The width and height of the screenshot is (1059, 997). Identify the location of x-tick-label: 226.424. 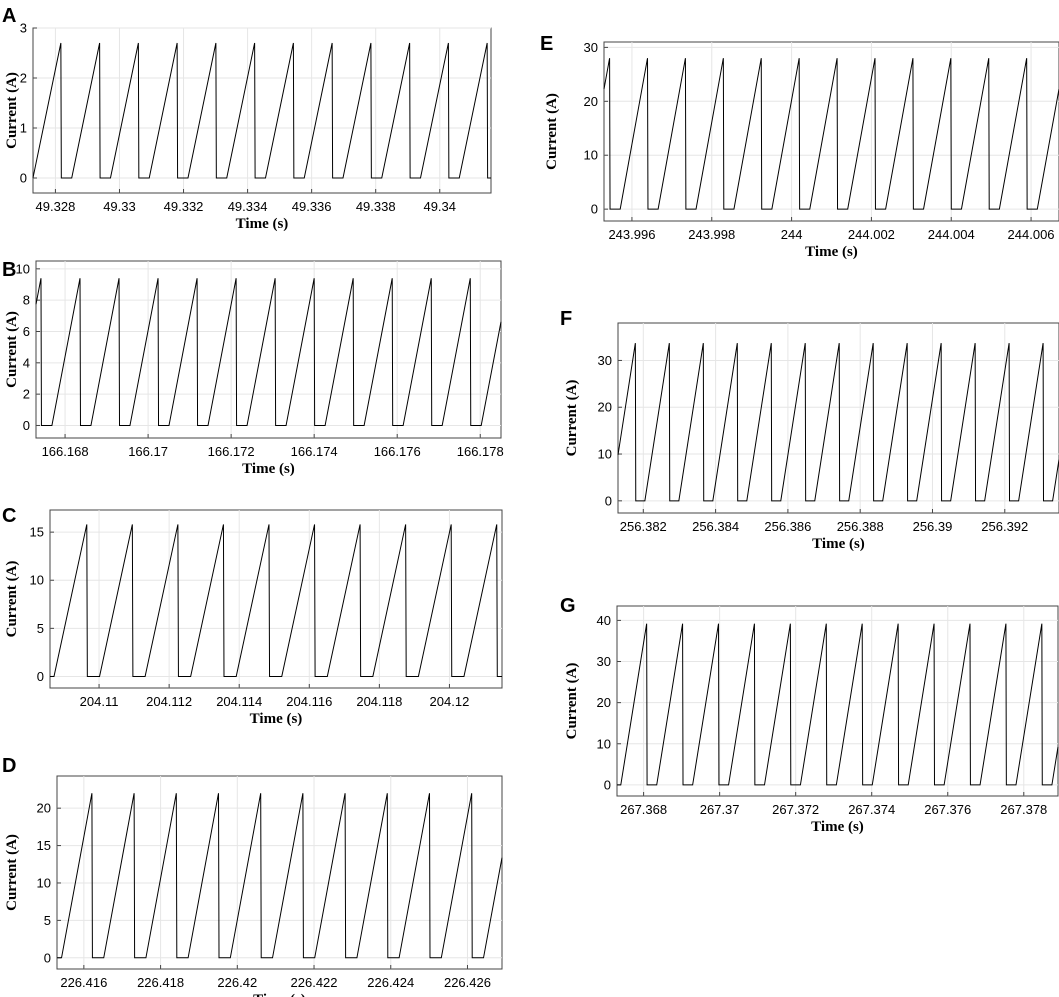
(390, 982).